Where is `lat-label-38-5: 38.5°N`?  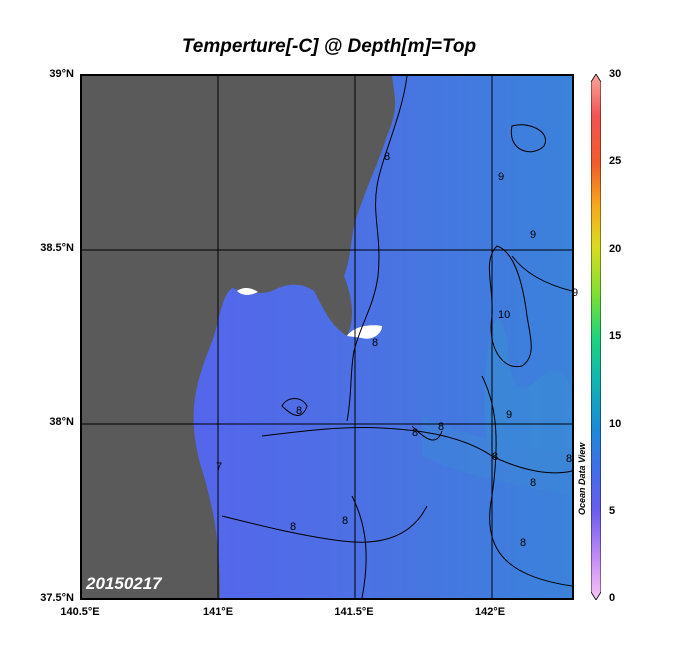 lat-label-38-5: 38.5°N is located at coordinates (57, 248).